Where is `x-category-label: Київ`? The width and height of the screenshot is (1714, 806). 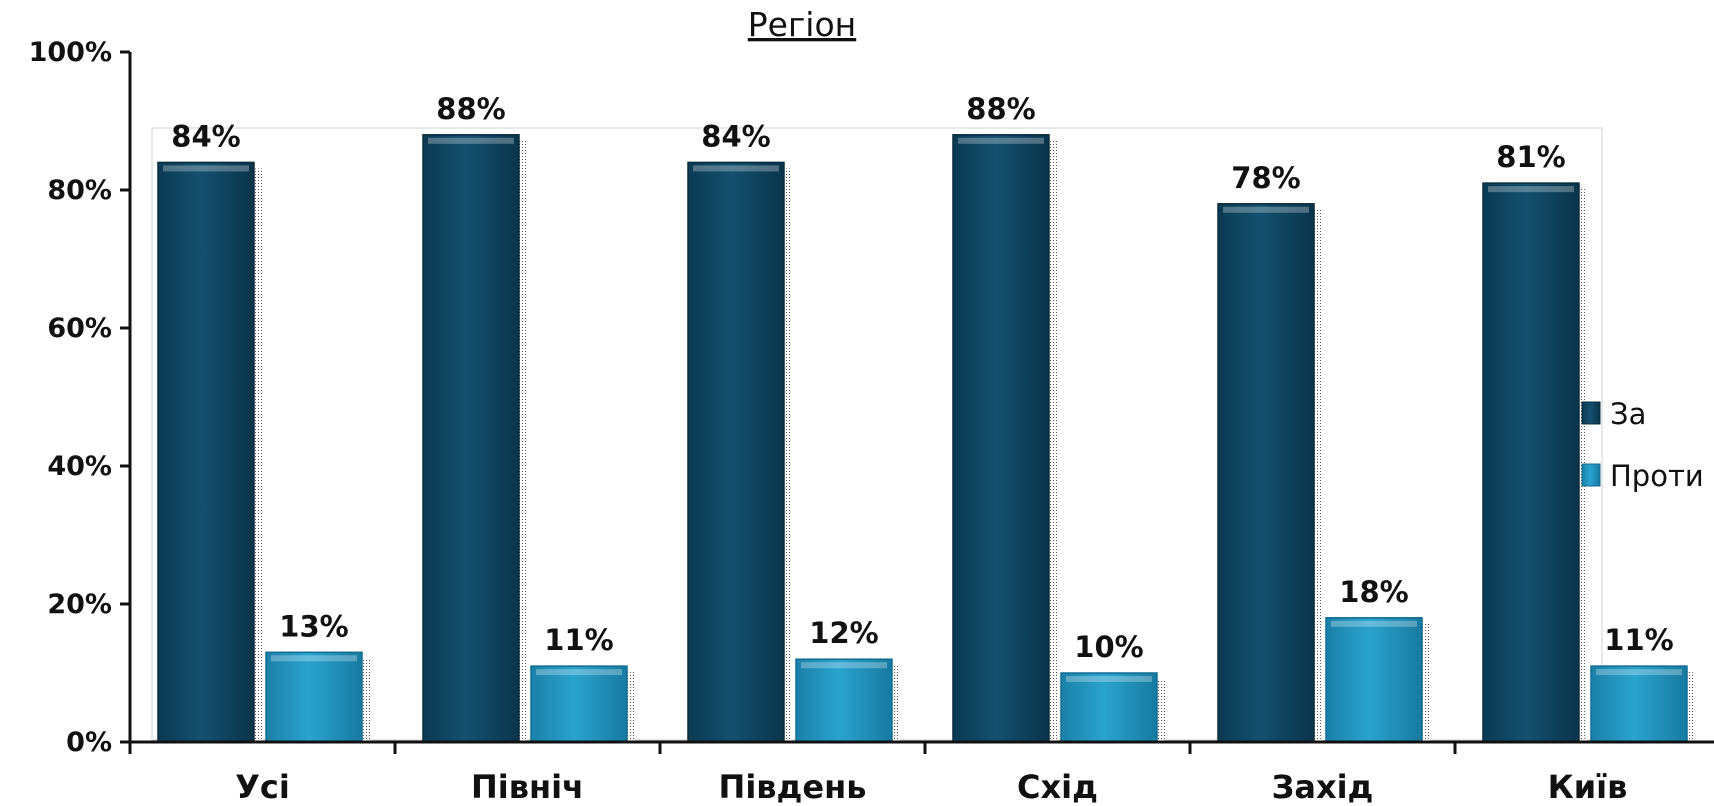 x-category-label: Київ is located at coordinates (1588, 787).